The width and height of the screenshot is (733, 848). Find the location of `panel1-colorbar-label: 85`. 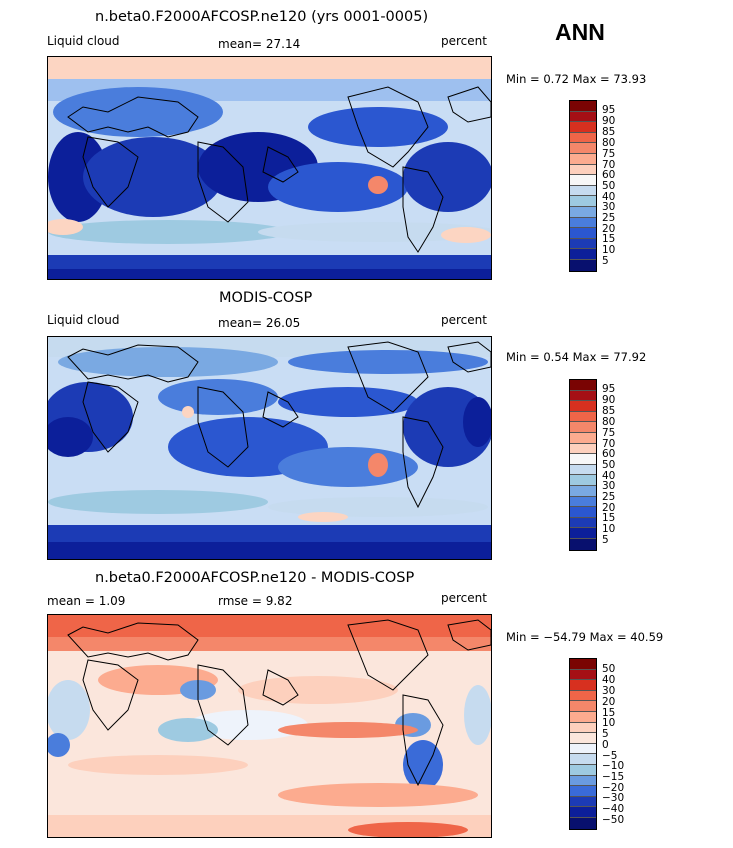

panel1-colorbar-label: 85 is located at coordinates (609, 132).